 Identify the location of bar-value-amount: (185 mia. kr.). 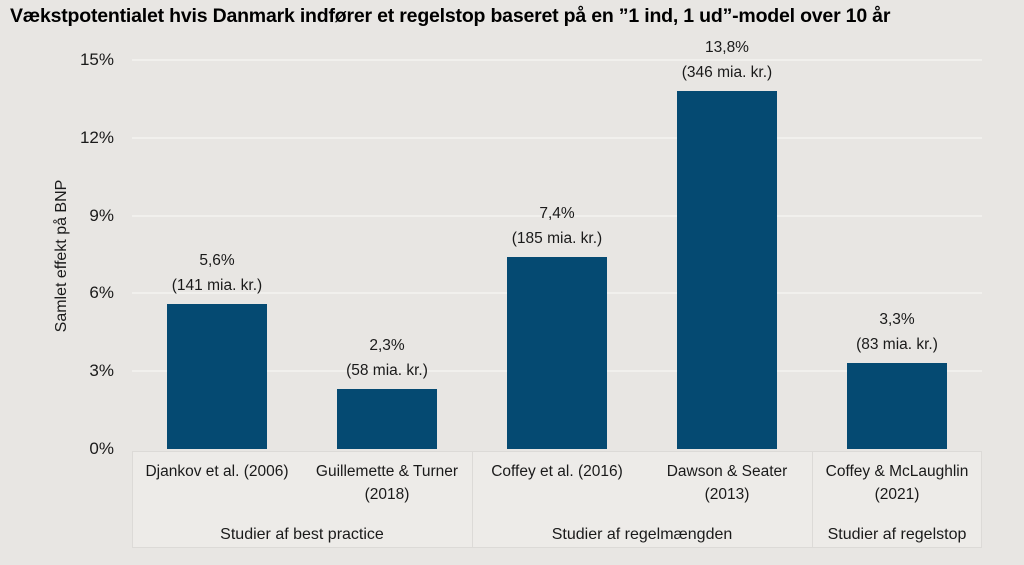
(557, 239).